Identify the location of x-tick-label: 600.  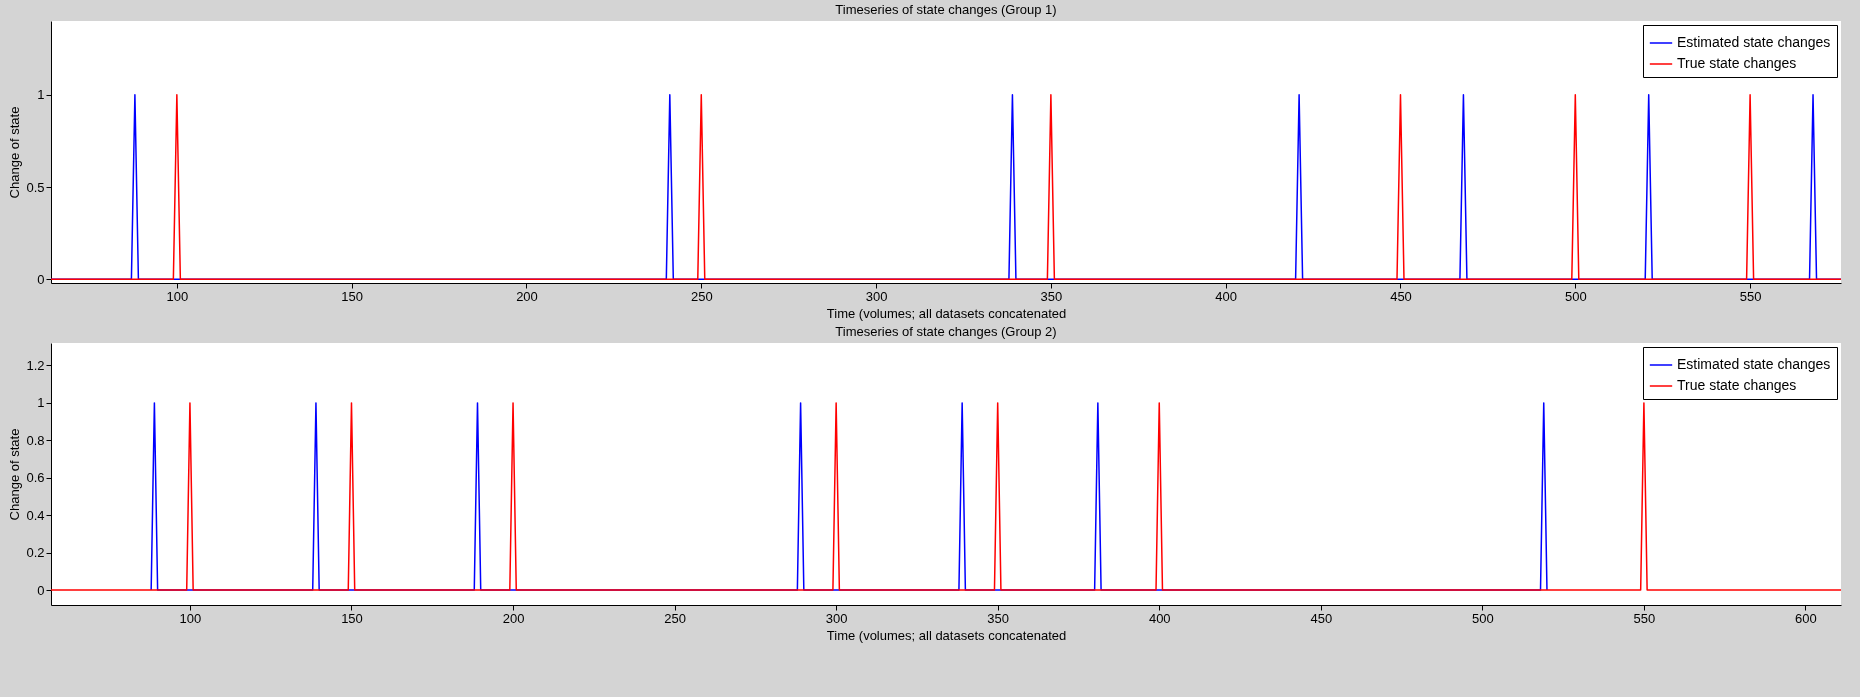
(1806, 618).